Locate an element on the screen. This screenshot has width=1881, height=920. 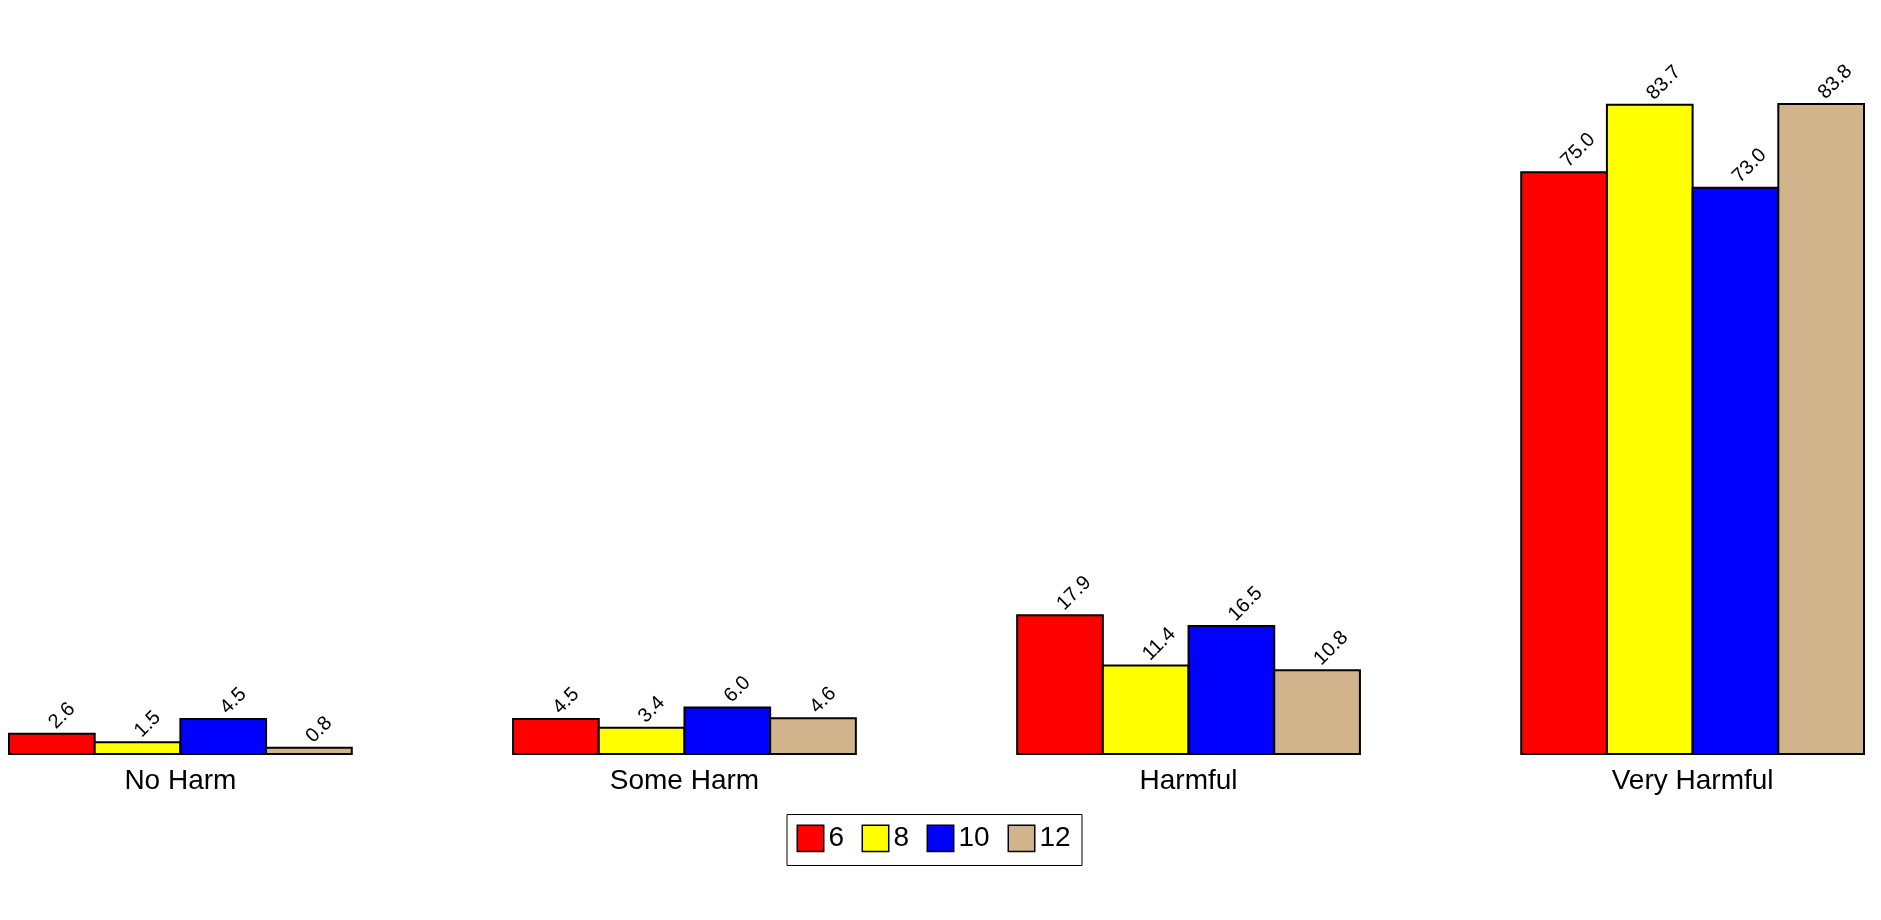
legend-label: 6 is located at coordinates (836, 837).